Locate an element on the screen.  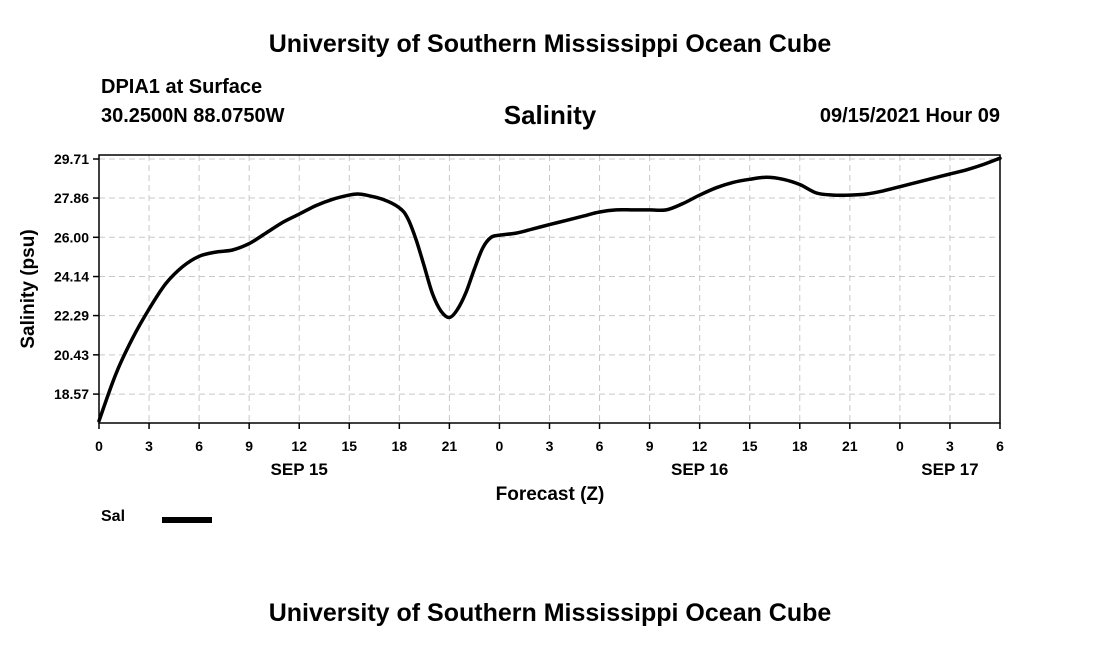
forecast-timestamp: 09/15/2021 Hour 09 is located at coordinates (909, 116).